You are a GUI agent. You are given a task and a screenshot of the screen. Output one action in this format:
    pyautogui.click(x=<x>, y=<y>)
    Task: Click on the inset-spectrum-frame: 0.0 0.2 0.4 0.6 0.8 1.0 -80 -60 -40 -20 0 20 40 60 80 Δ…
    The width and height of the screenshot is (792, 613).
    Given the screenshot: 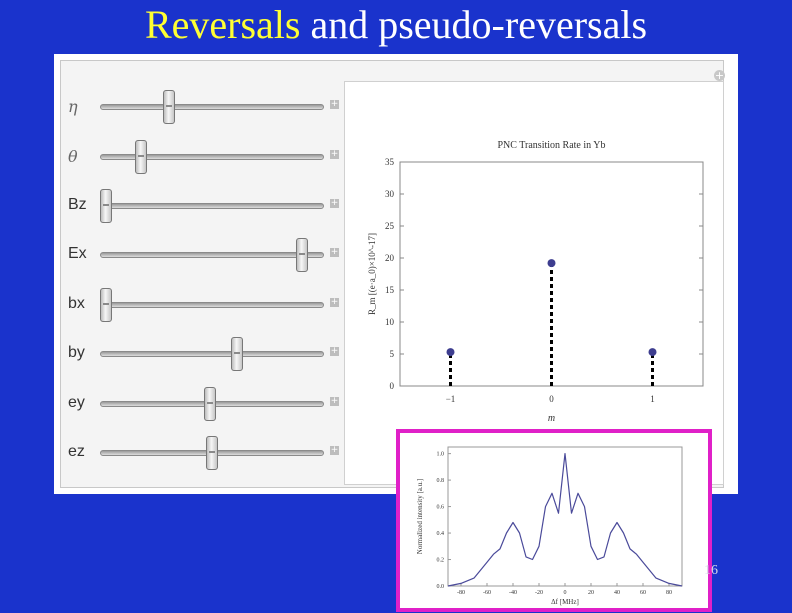 What is the action you would take?
    pyautogui.click(x=554, y=520)
    